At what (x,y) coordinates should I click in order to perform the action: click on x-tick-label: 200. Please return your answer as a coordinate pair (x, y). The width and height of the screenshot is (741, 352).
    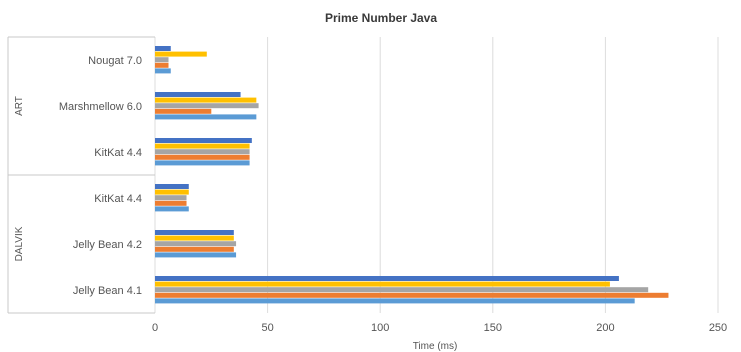
    Looking at the image, I should click on (605, 328).